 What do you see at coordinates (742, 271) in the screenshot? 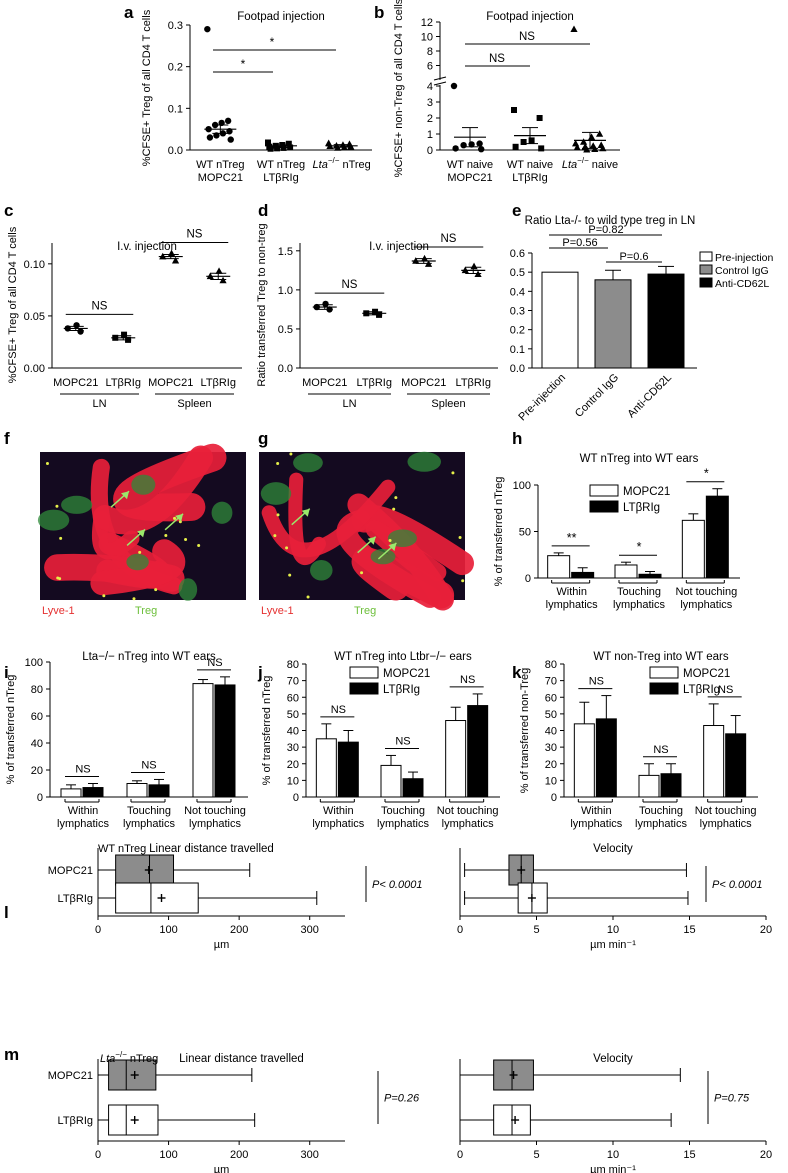
I see `legend-label: Control IgG` at bounding box center [742, 271].